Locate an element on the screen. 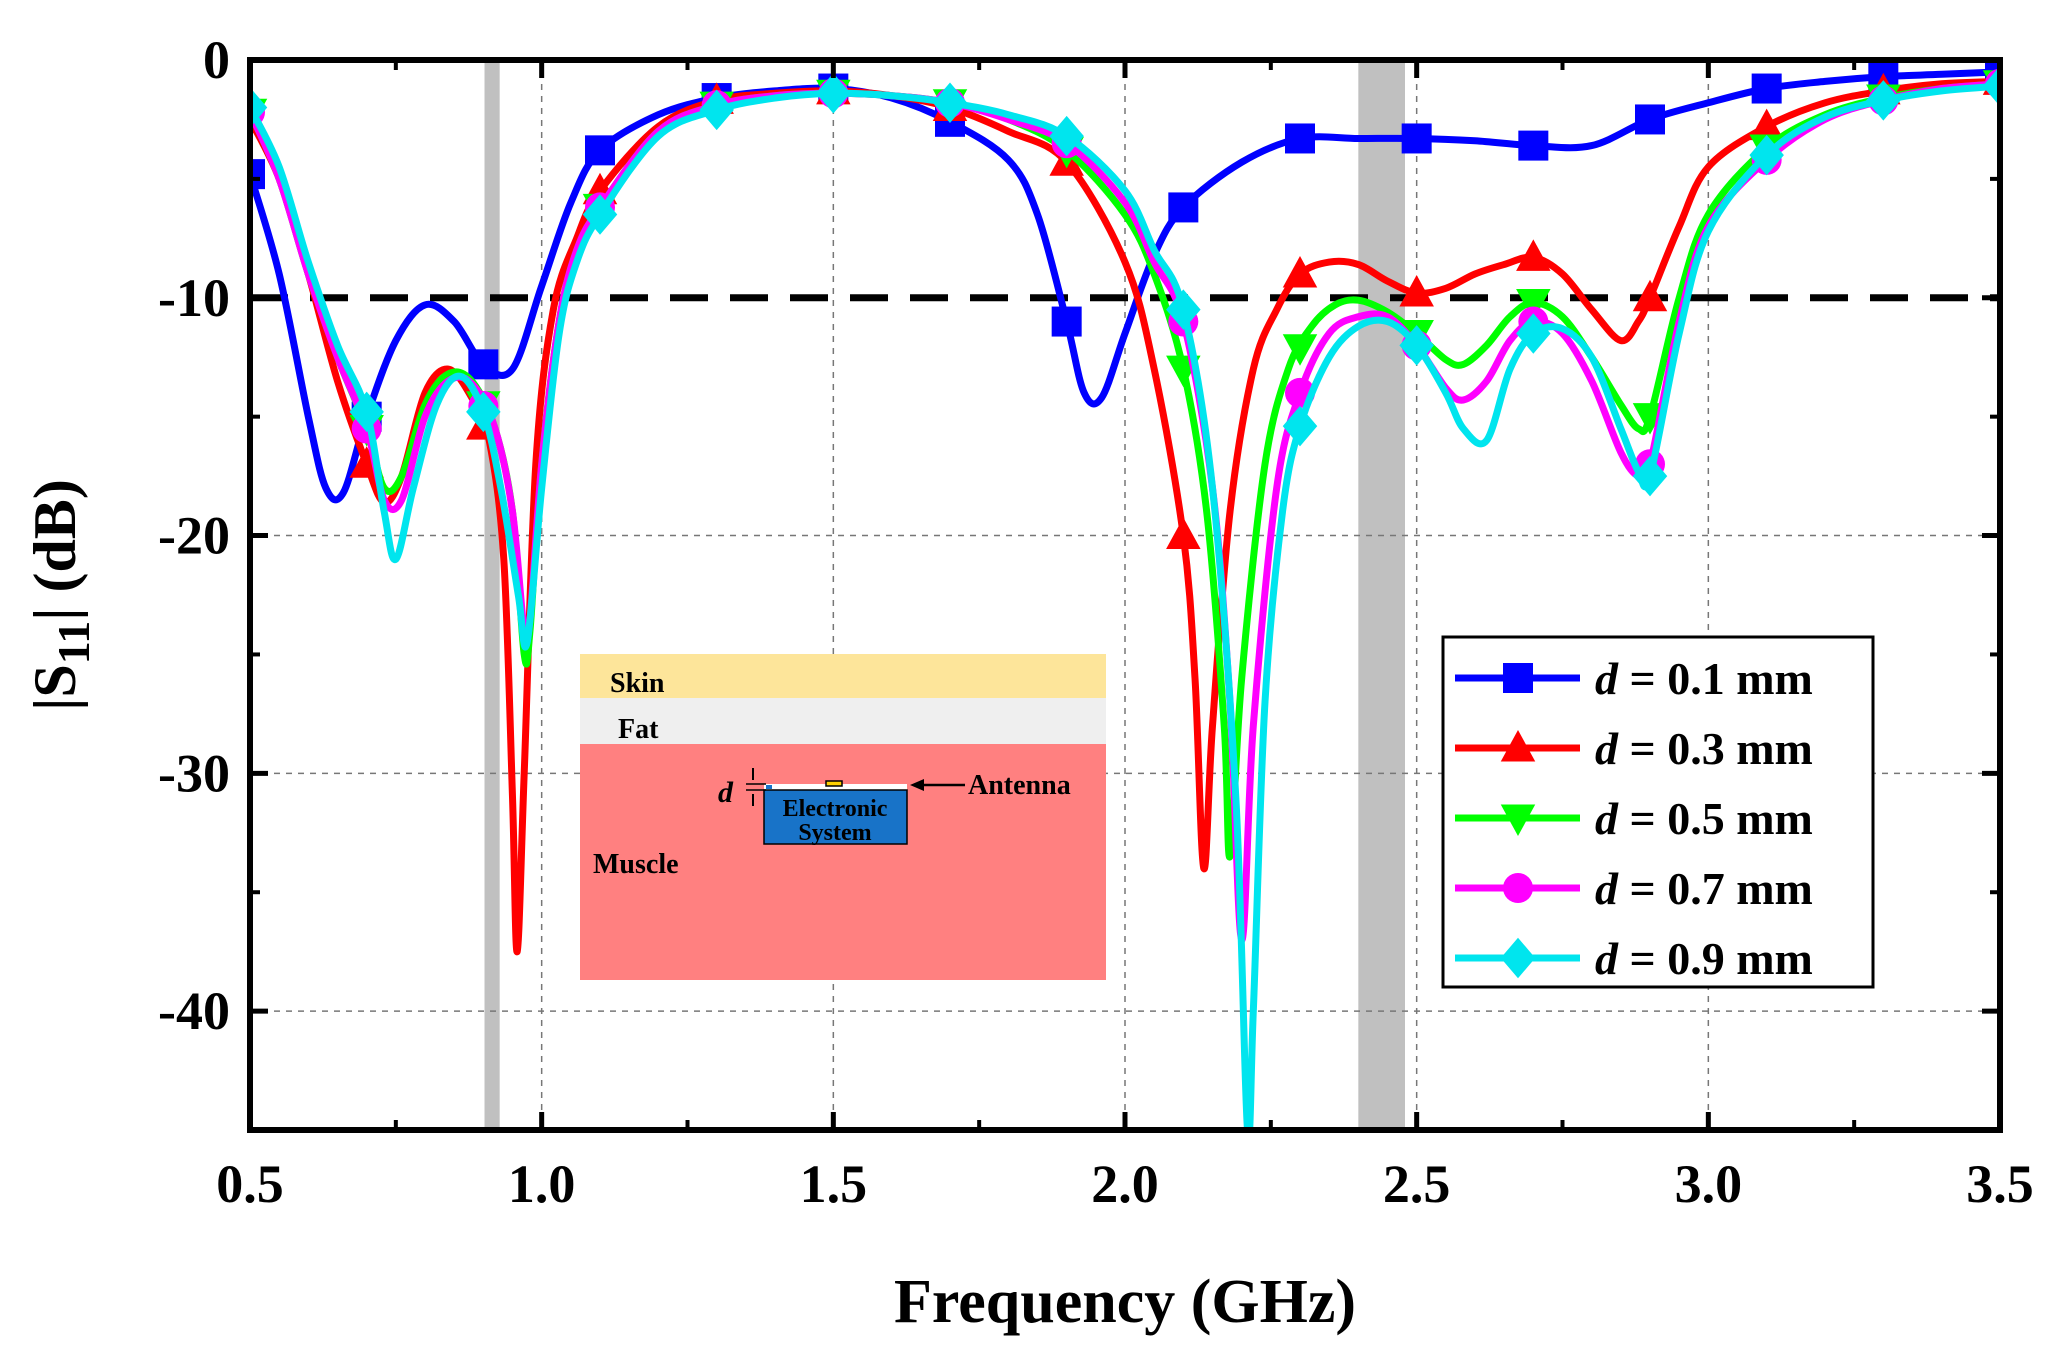 This screenshot has height=1347, width=2064. fat-label: Fat is located at coordinates (638, 729).